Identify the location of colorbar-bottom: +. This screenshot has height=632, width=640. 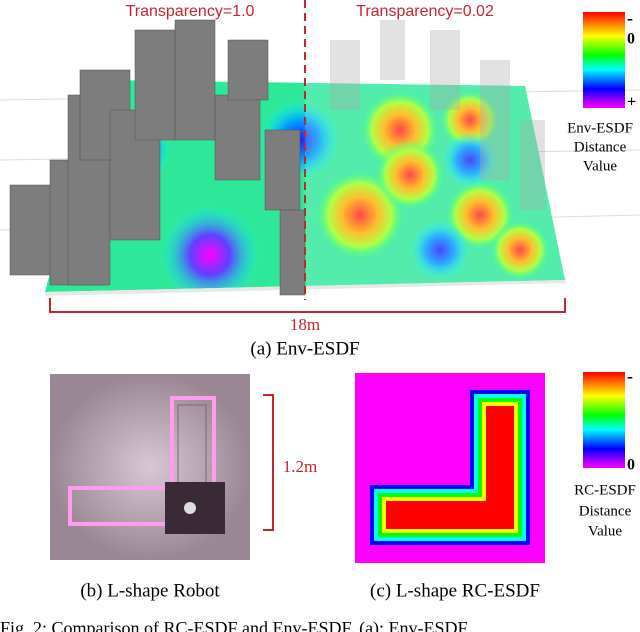
(631, 102).